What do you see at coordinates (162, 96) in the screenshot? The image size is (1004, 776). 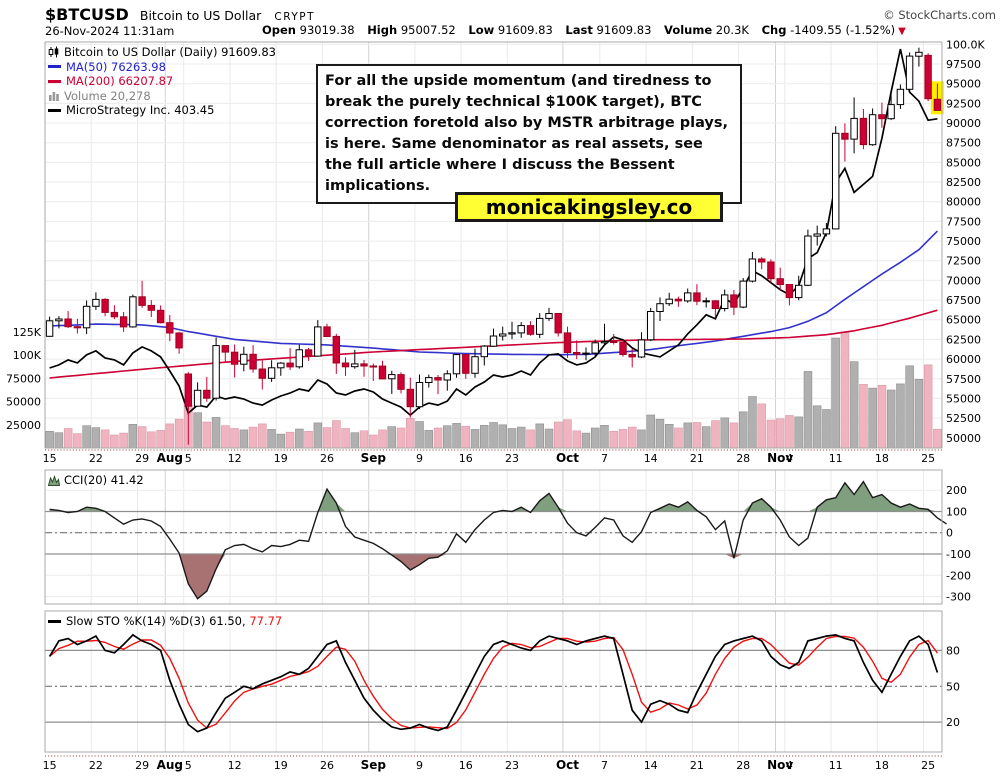 I see `legend-volume-row: Volume 20,278` at bounding box center [162, 96].